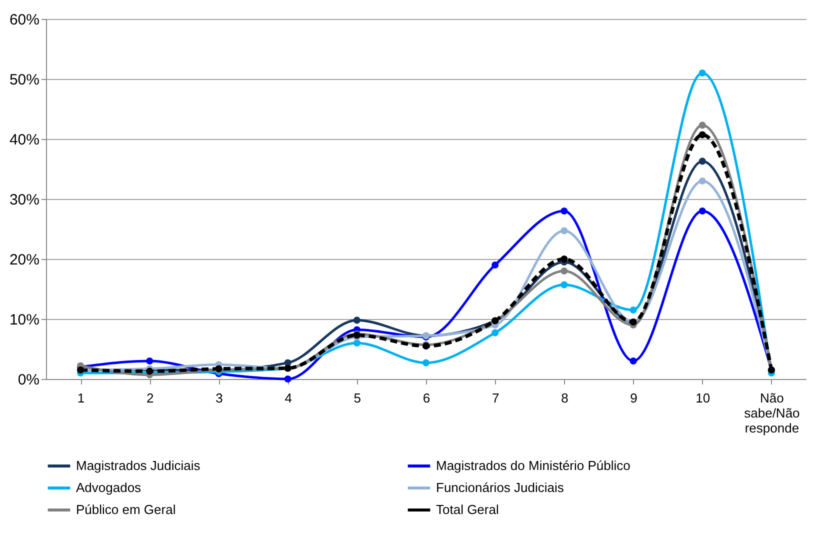 Image resolution: width=837 pixels, height=540 pixels. I want to click on x-tick-label: 7, so click(496, 398).